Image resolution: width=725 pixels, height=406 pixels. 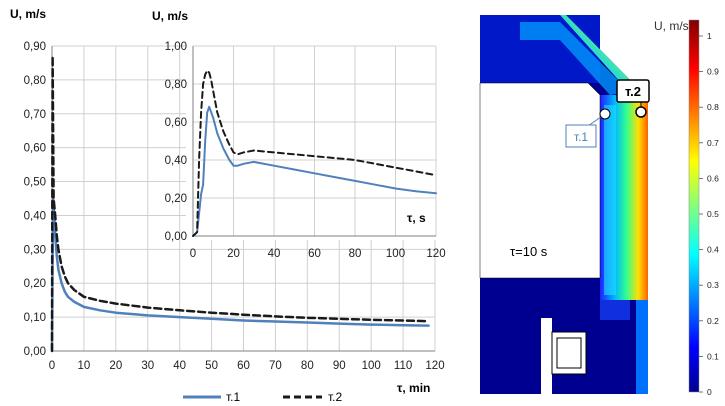 What do you see at coordinates (713, 72) in the screenshot?
I see `colorbar-tick-label: 0.9` at bounding box center [713, 72].